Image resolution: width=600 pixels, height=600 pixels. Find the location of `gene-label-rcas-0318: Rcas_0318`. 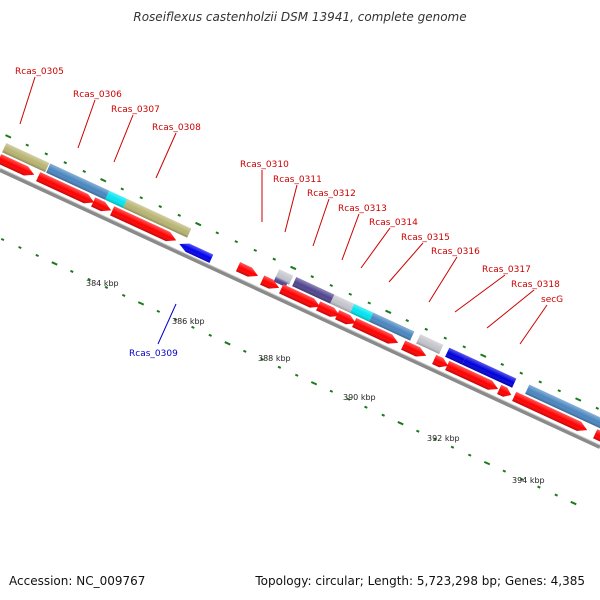

gene-label-rcas-0318: Rcas_0318 is located at coordinates (535, 285).